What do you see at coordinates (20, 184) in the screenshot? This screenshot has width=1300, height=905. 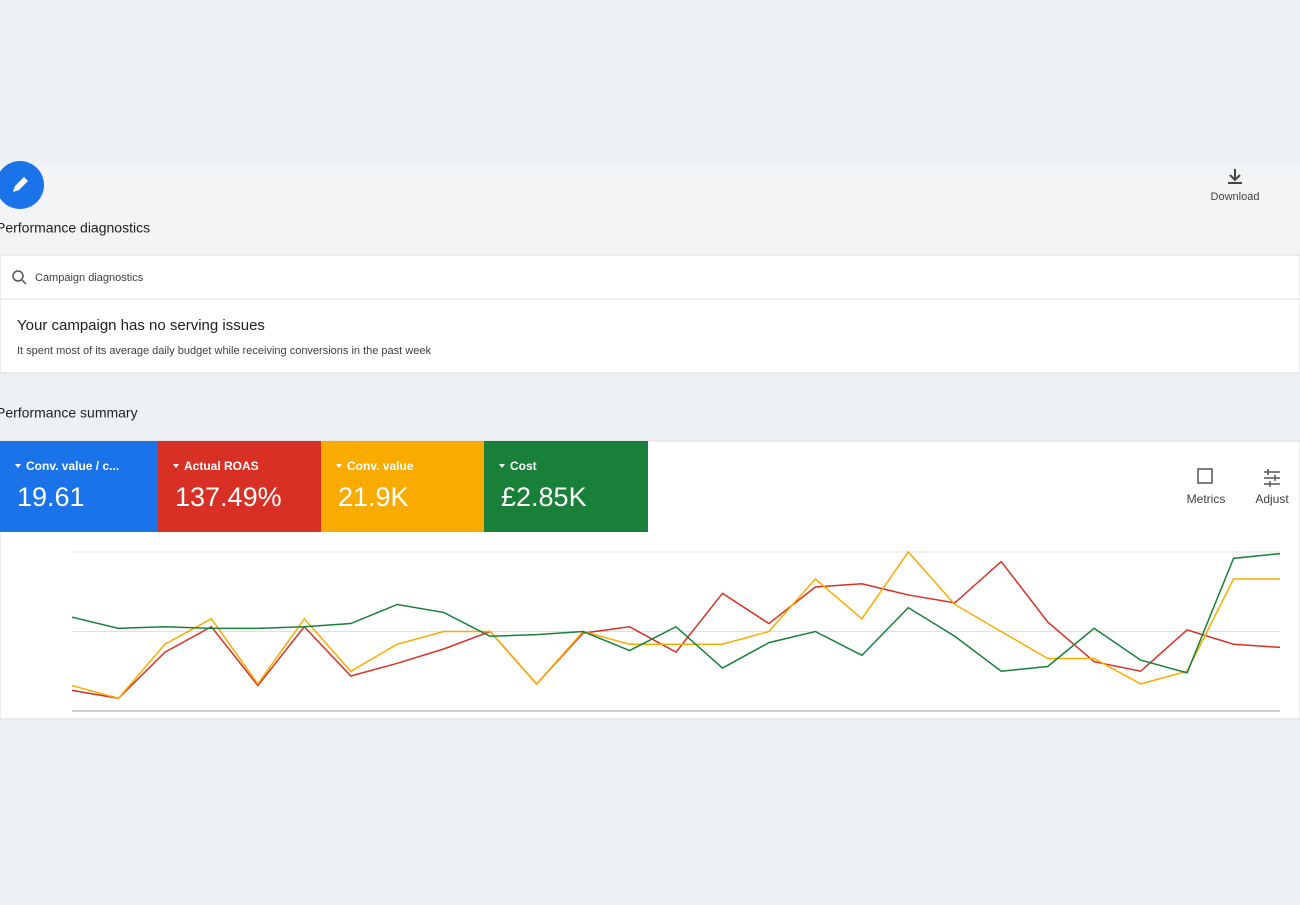 I see `pencil-icon` at bounding box center [20, 184].